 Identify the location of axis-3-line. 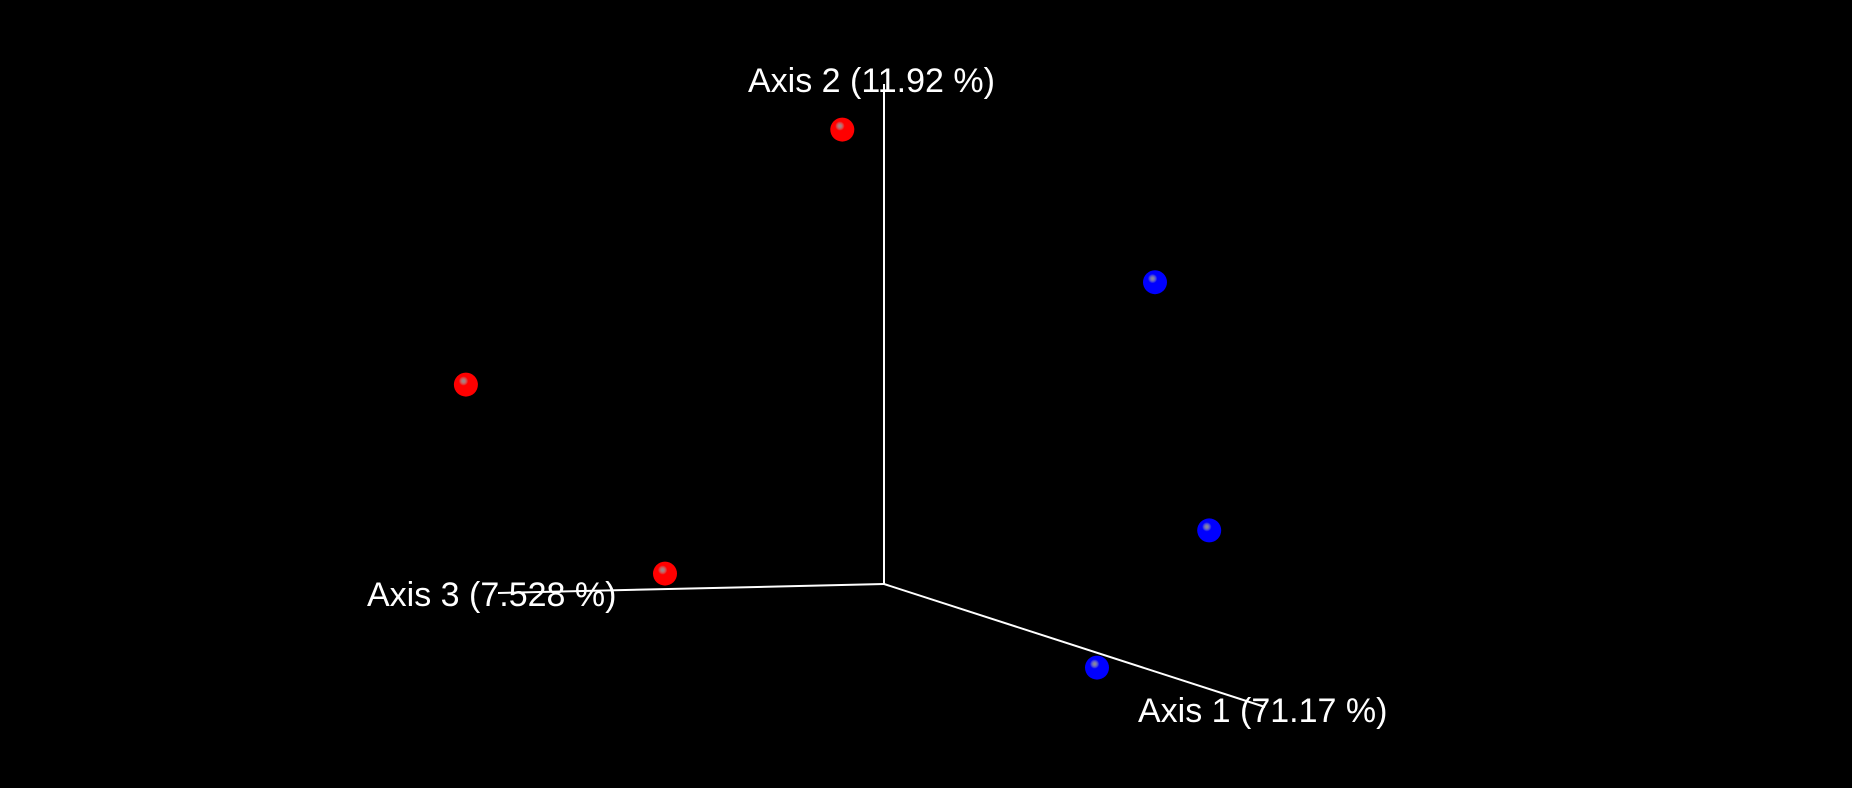
(691, 588).